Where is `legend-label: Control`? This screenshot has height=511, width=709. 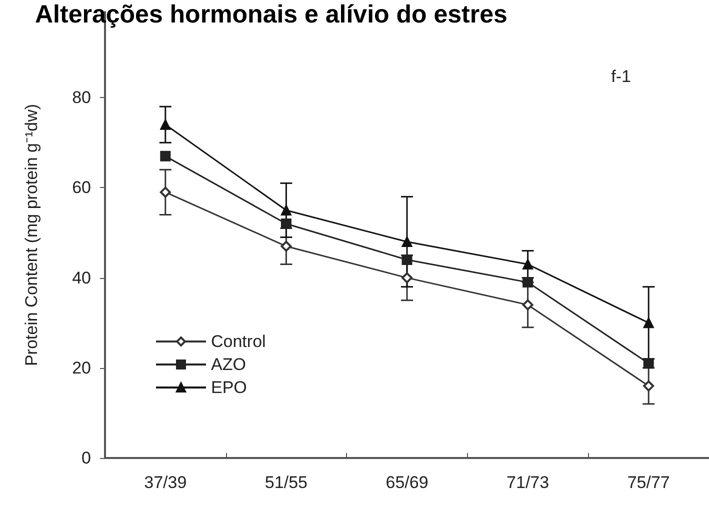 legend-label: Control is located at coordinates (238, 341).